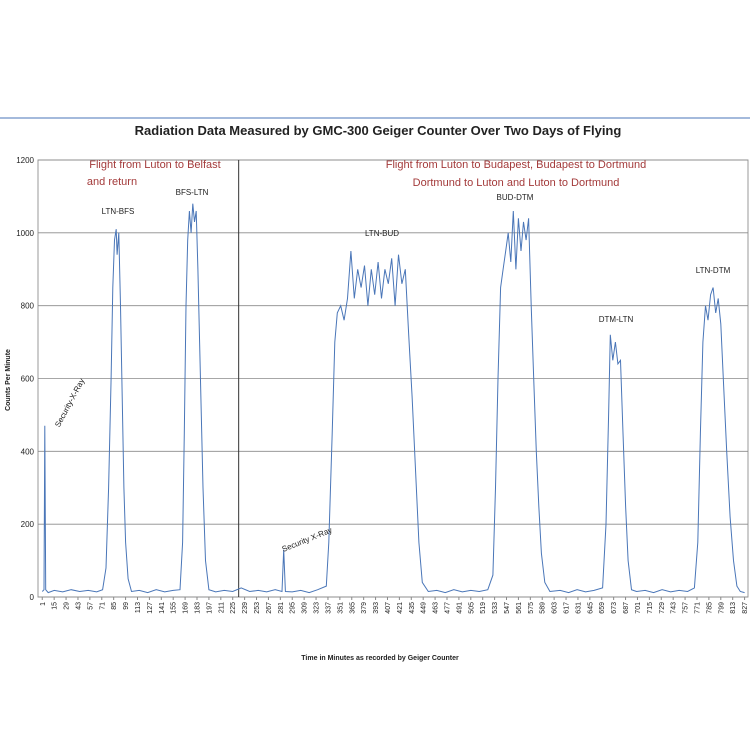 The image size is (750, 750). What do you see at coordinates (543, 608) in the screenshot?
I see `x-tick-label: 589` at bounding box center [543, 608].